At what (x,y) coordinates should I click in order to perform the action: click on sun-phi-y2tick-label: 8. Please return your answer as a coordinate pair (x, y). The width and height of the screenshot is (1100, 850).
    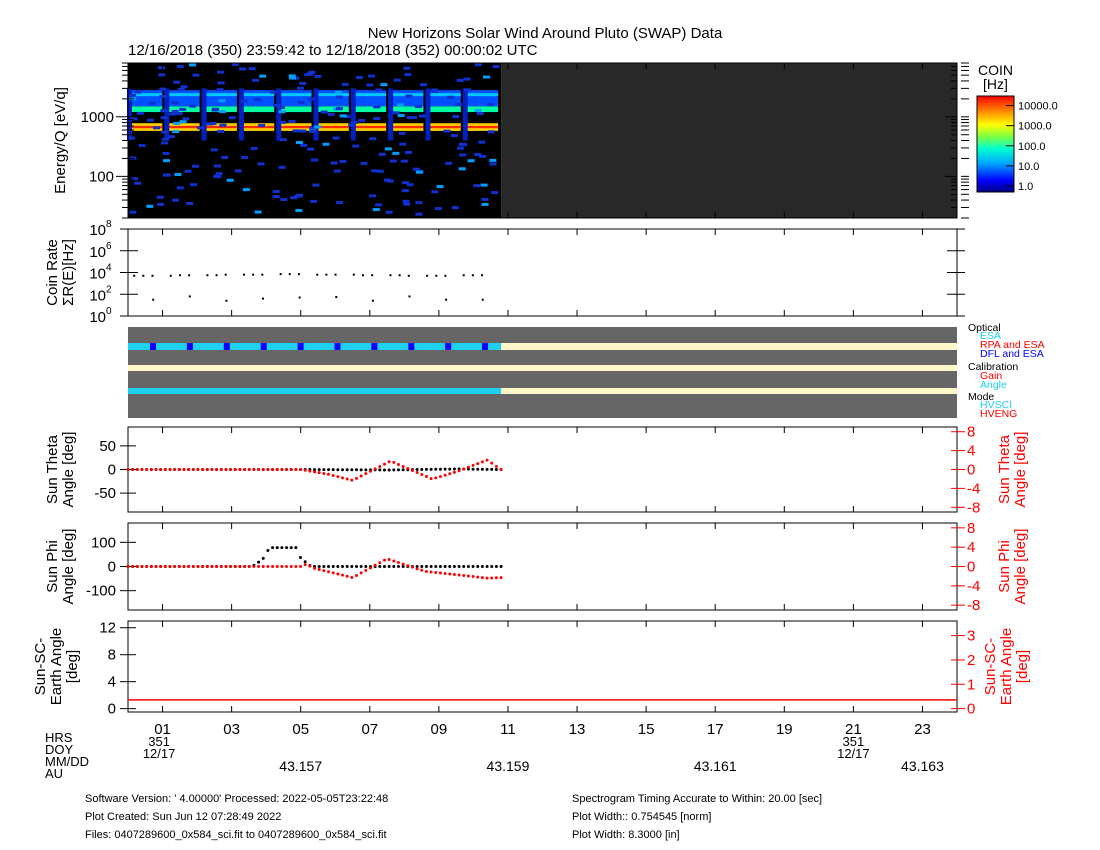
    Looking at the image, I should click on (971, 528).